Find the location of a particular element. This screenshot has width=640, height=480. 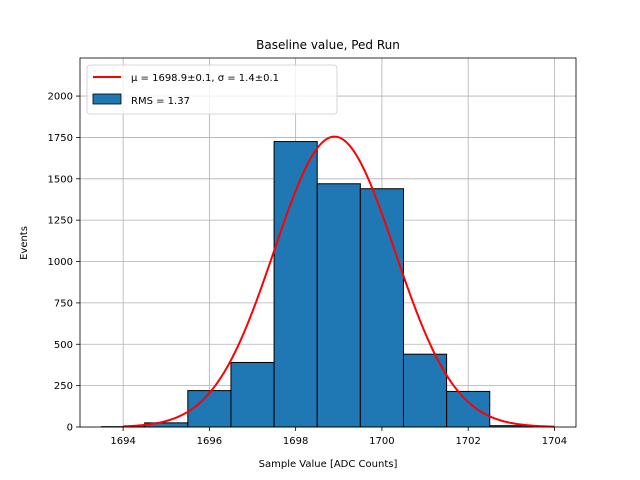

y-tick-label: 1000 is located at coordinates (60, 262).